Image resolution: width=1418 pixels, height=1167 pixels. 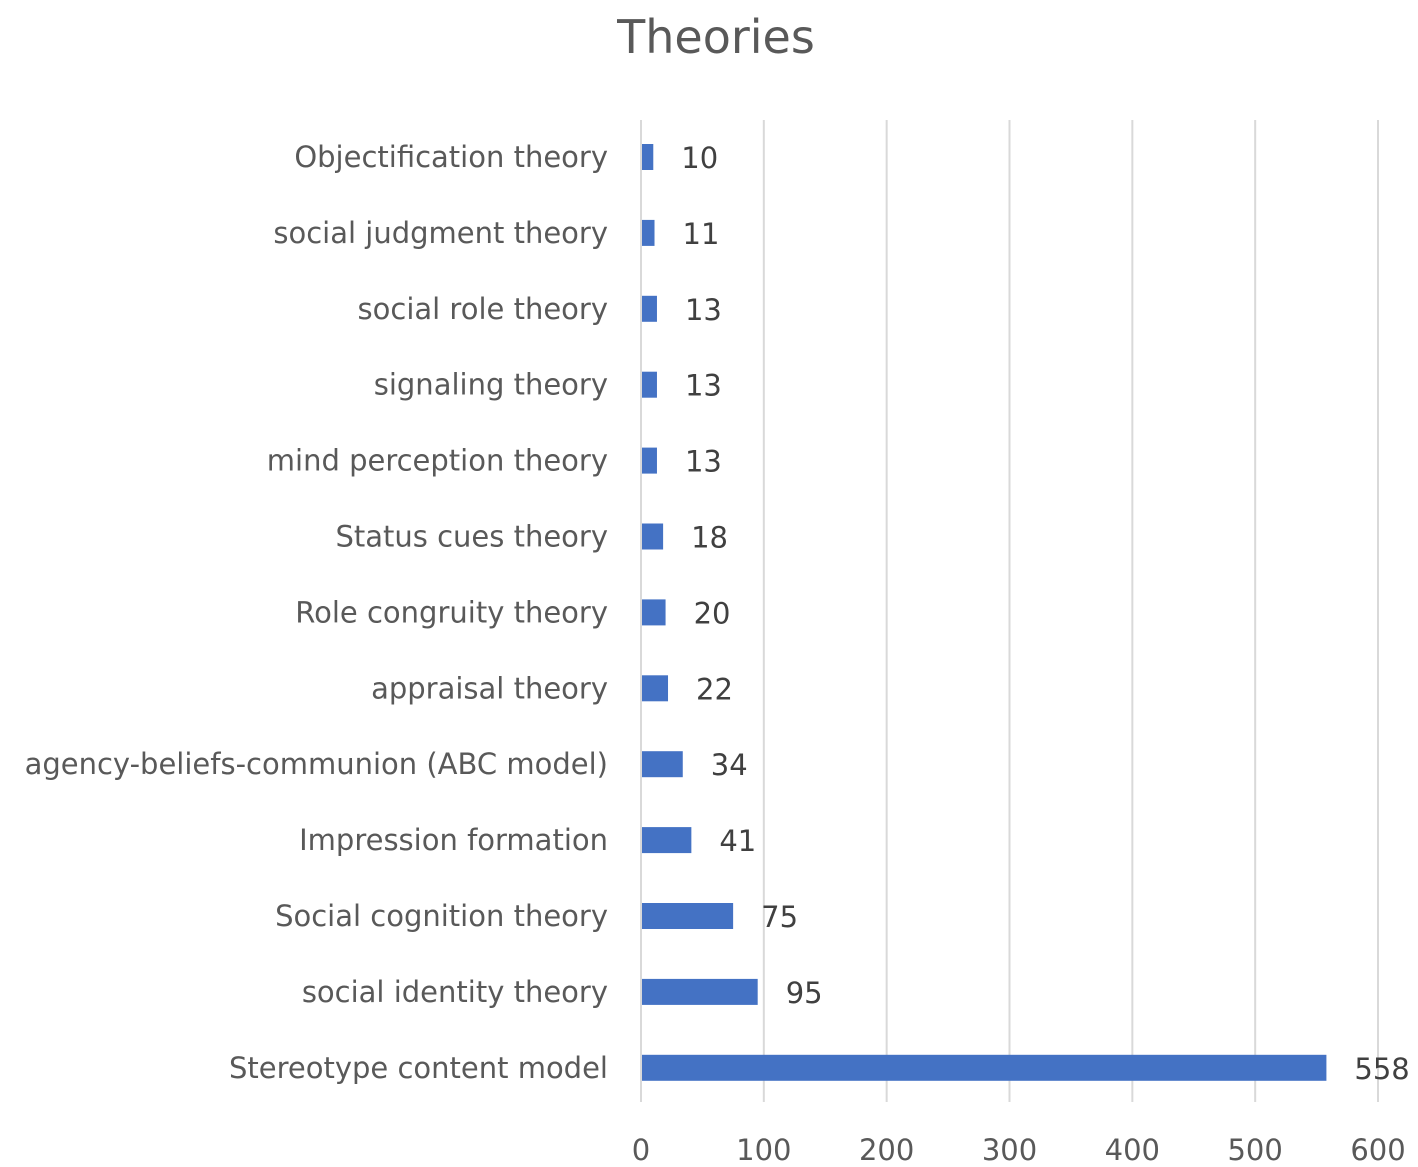 I want to click on data-label: 34, so click(x=729, y=765).